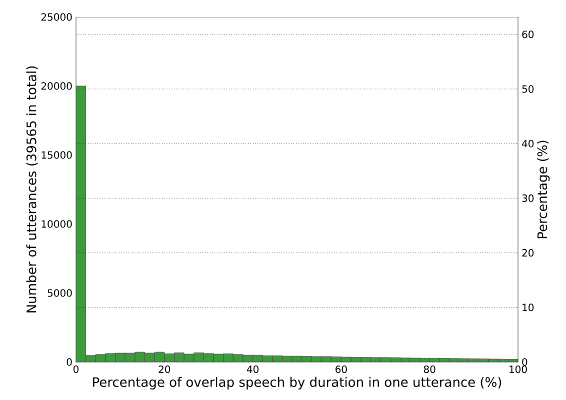  I want to click on y2-tick-label: 20, so click(528, 253).